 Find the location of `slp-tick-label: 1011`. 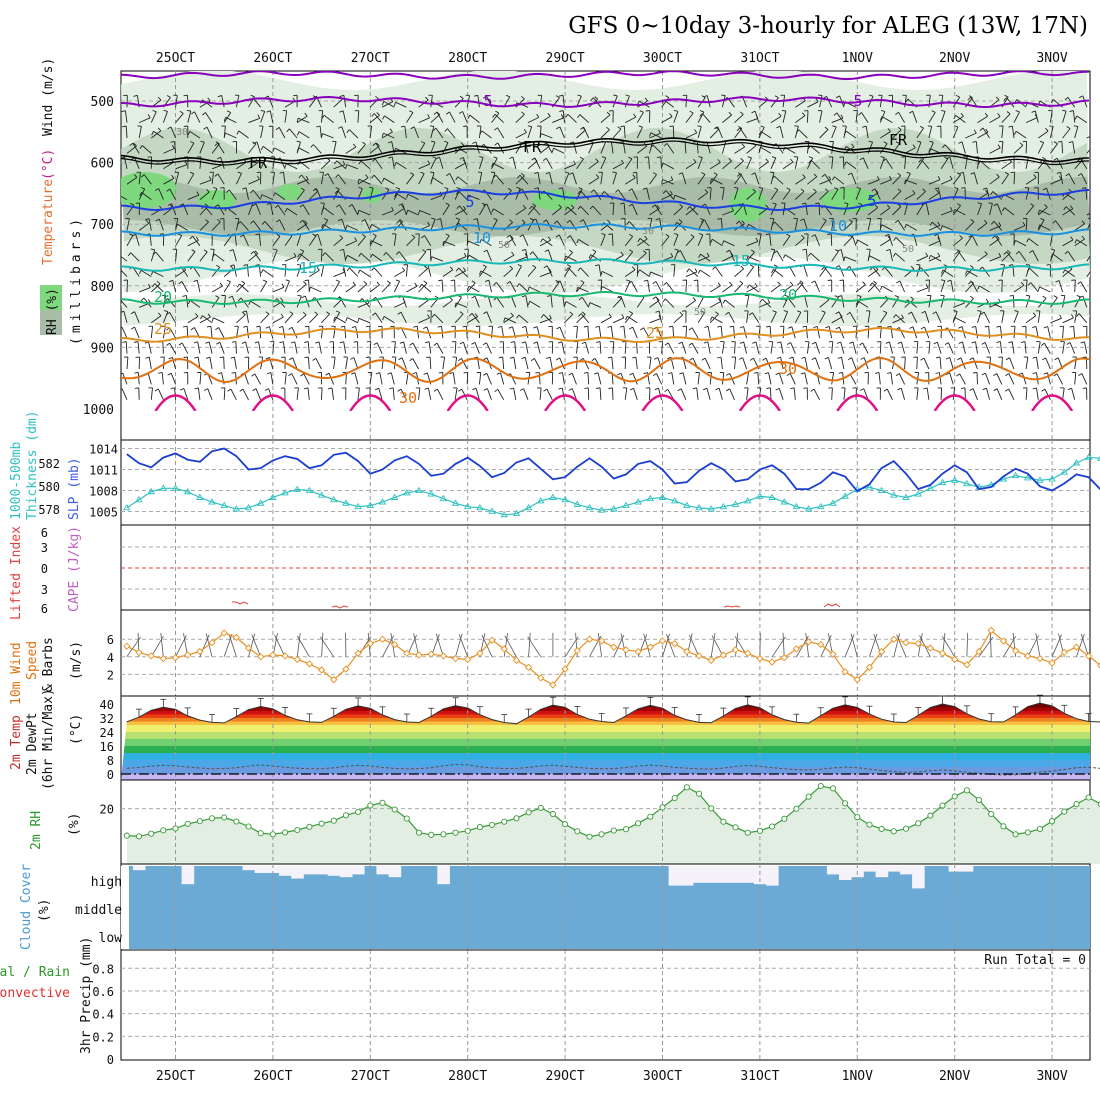

slp-tick-label: 1011 is located at coordinates (103, 471).